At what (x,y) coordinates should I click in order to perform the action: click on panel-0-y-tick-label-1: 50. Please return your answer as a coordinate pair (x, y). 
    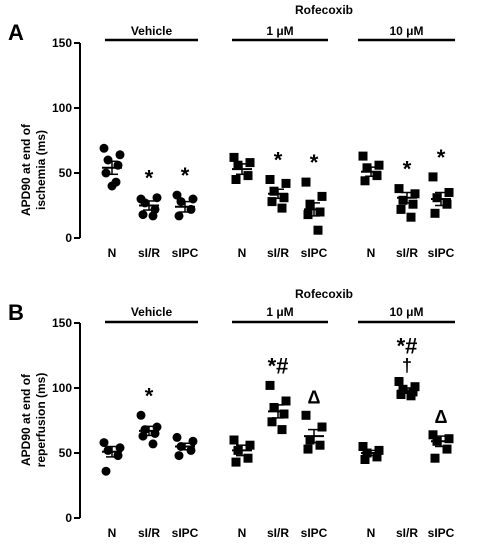
    Looking at the image, I should click on (66, 173).